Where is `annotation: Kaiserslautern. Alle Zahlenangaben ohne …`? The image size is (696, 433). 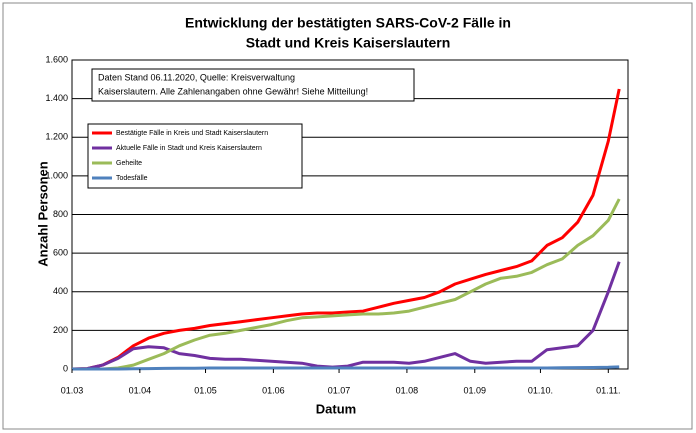 annotation: Kaiserslautern. Alle Zahlenangaben ohne … is located at coordinates (233, 91).